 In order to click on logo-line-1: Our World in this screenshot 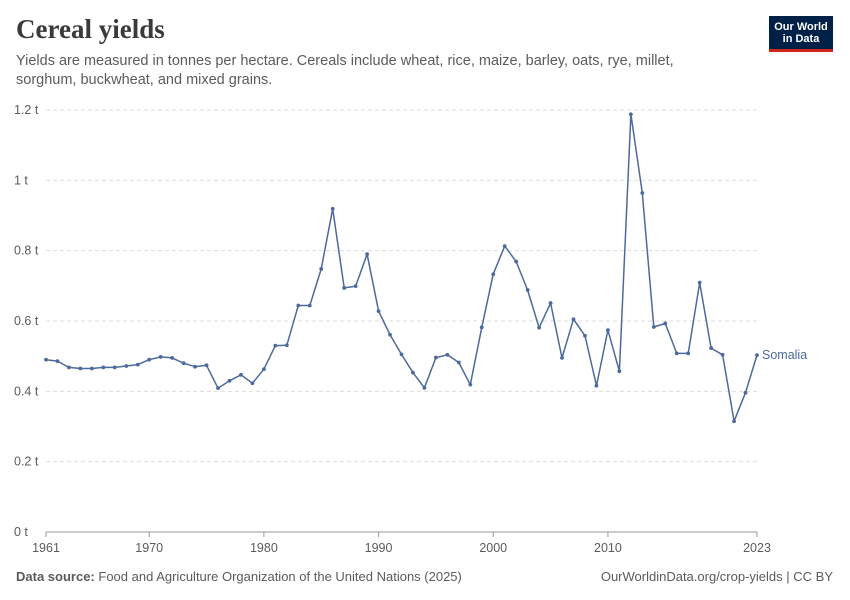, I will do `click(801, 27)`.